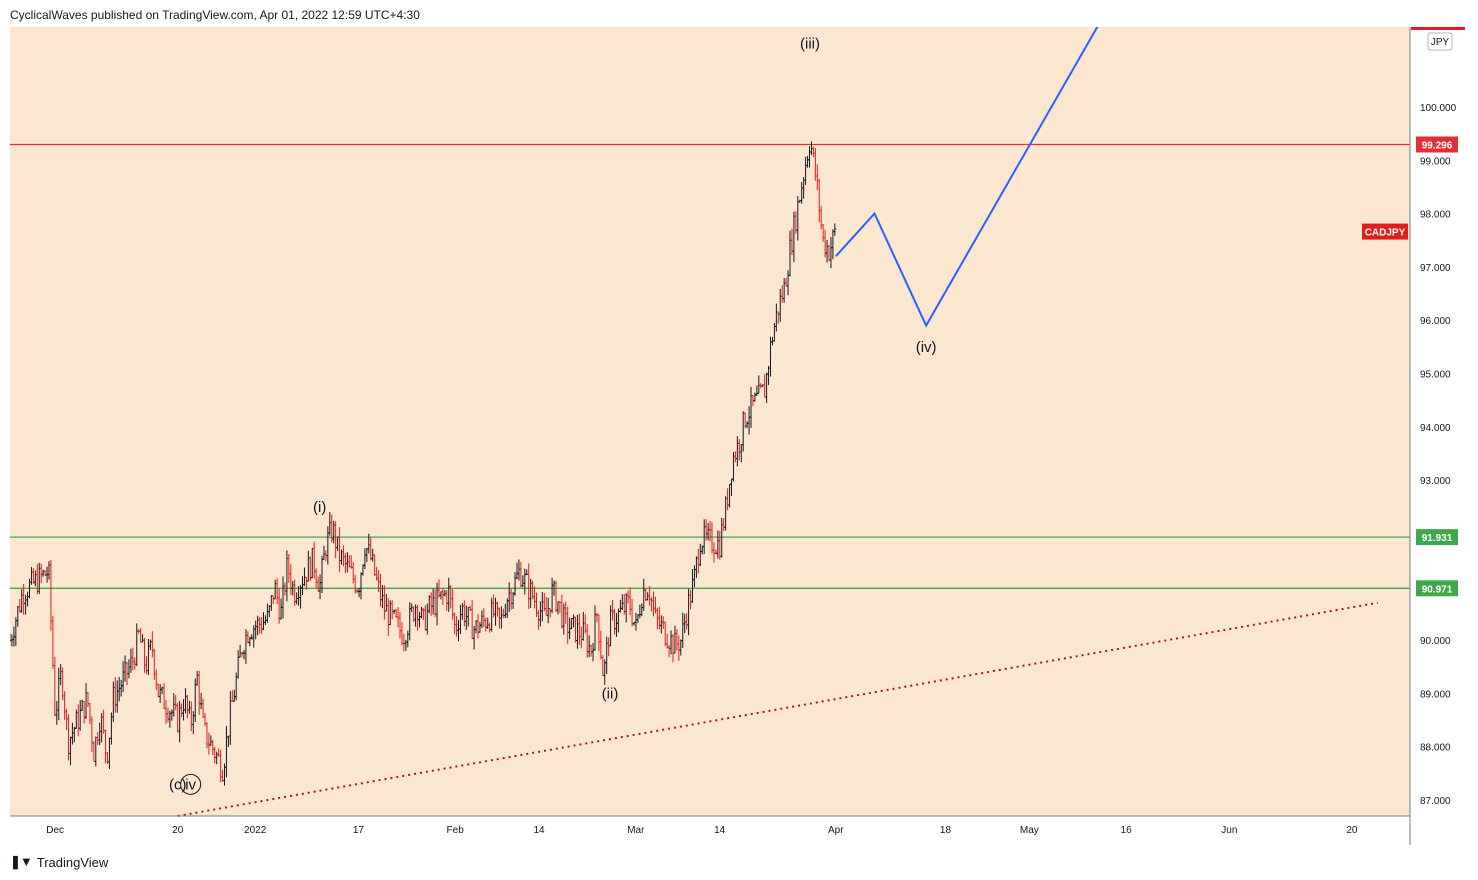  I want to click on x-tick-label: 2022, so click(255, 830).